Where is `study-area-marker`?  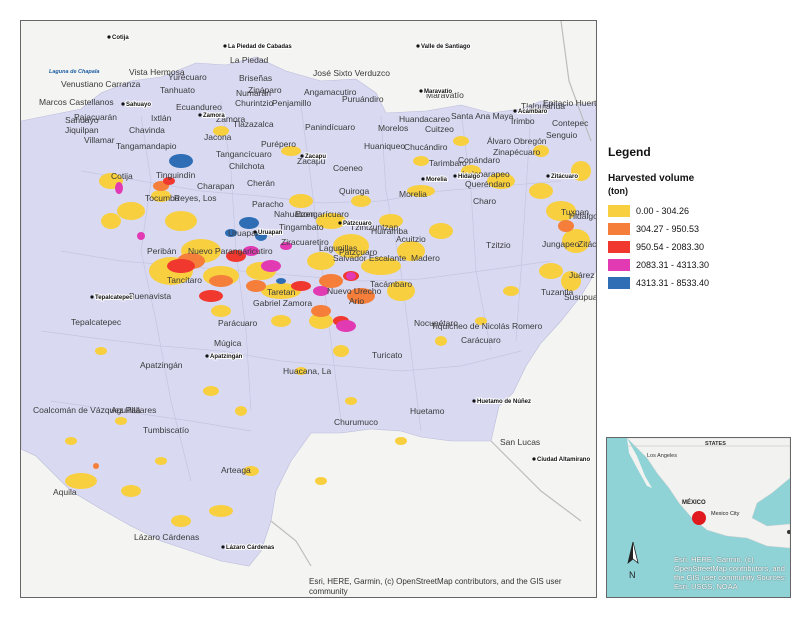 study-area-marker is located at coordinates (699, 518).